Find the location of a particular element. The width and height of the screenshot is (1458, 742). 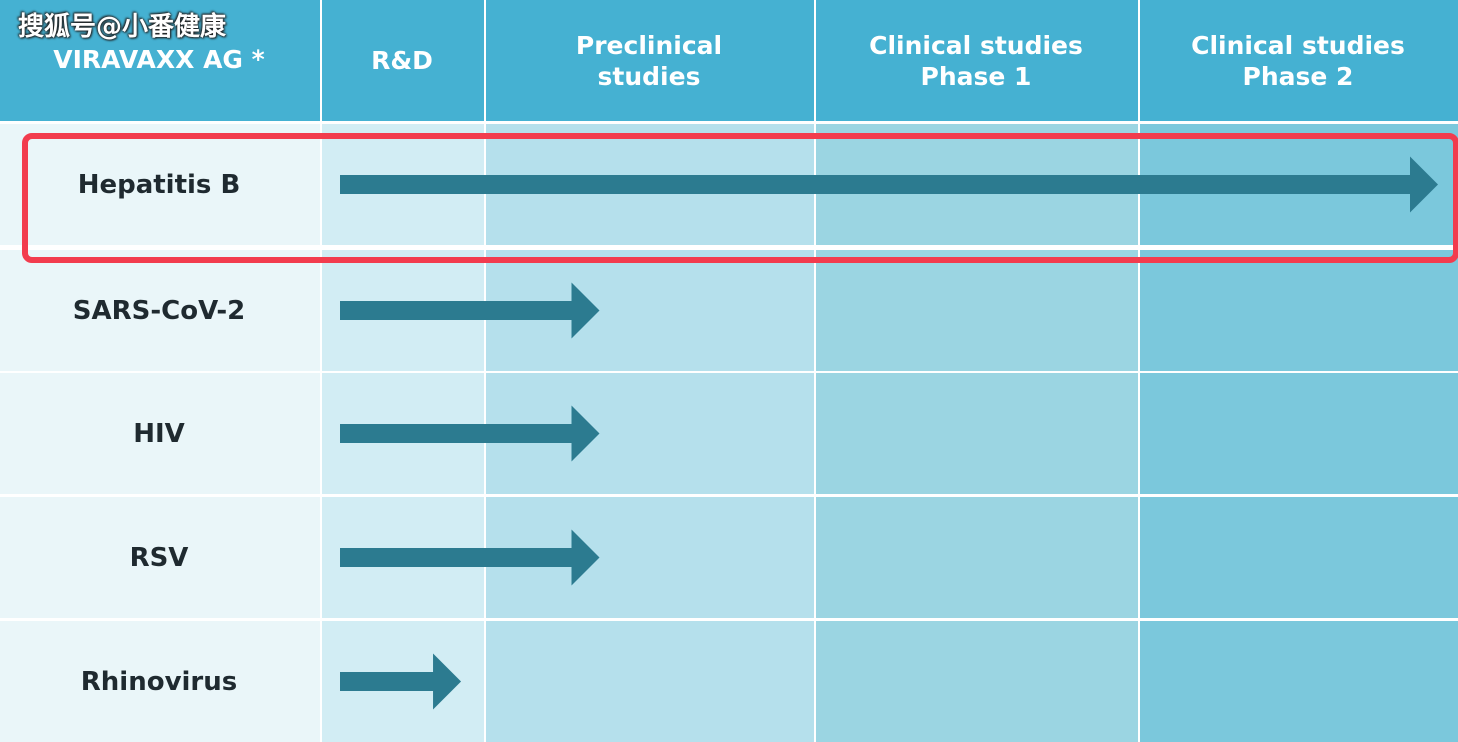

company-name: VIRAVAXX AG * is located at coordinates (159, 59).